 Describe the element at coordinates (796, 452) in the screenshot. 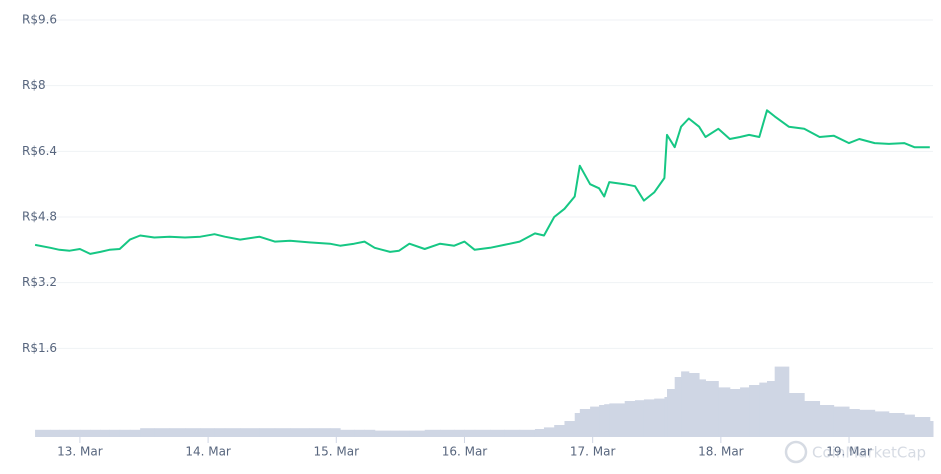

I see `watermark-logo` at that location.